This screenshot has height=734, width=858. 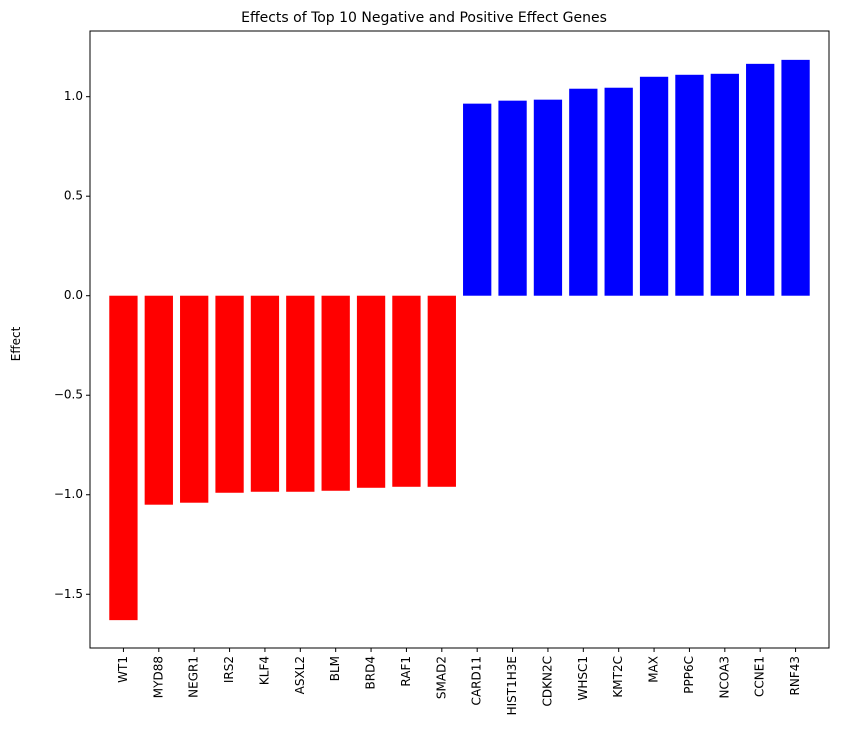 What do you see at coordinates (760, 676) in the screenshot?
I see `x-tick-label: CCNE1` at bounding box center [760, 676].